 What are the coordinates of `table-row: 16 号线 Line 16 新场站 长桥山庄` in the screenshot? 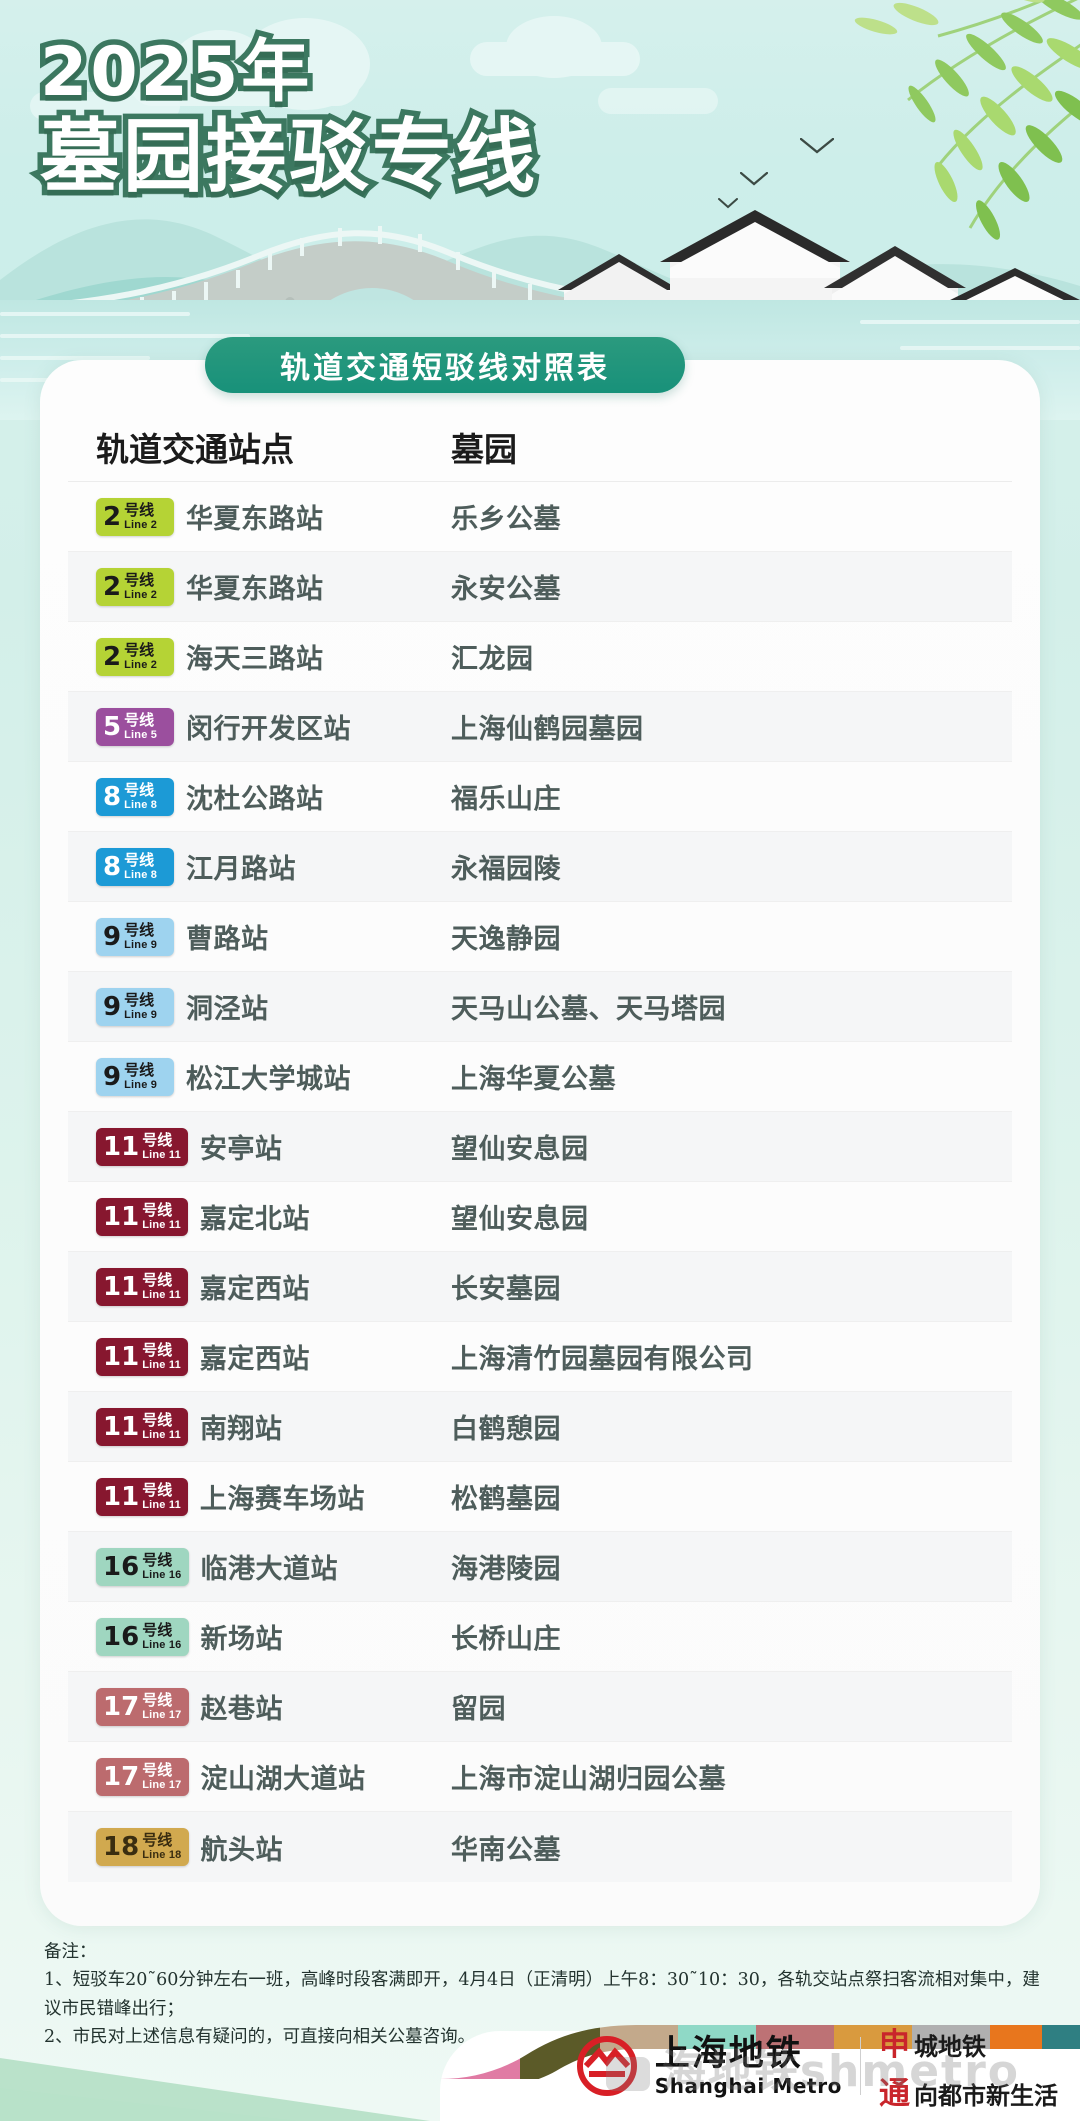 It's located at (540, 1637).